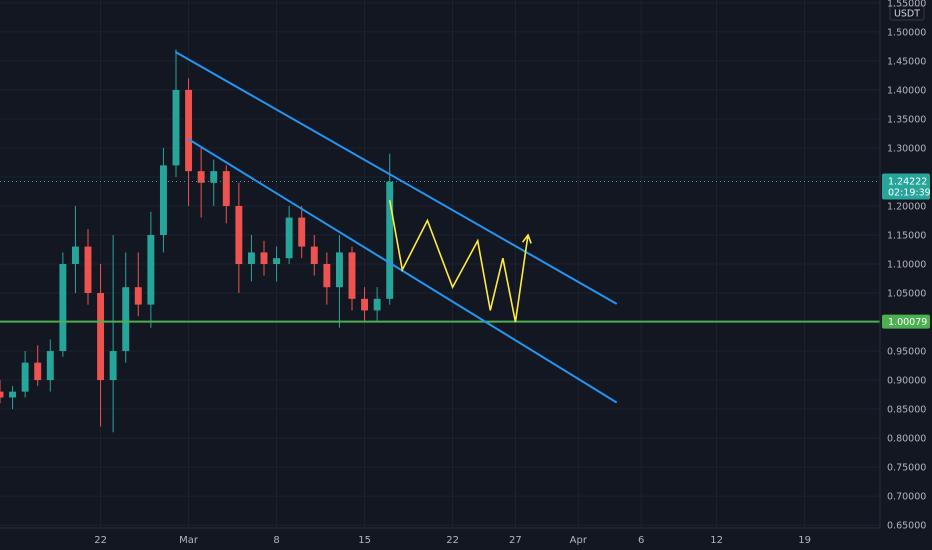 This screenshot has height=550, width=932. I want to click on price-tick-label: 0.70000, so click(906, 497).